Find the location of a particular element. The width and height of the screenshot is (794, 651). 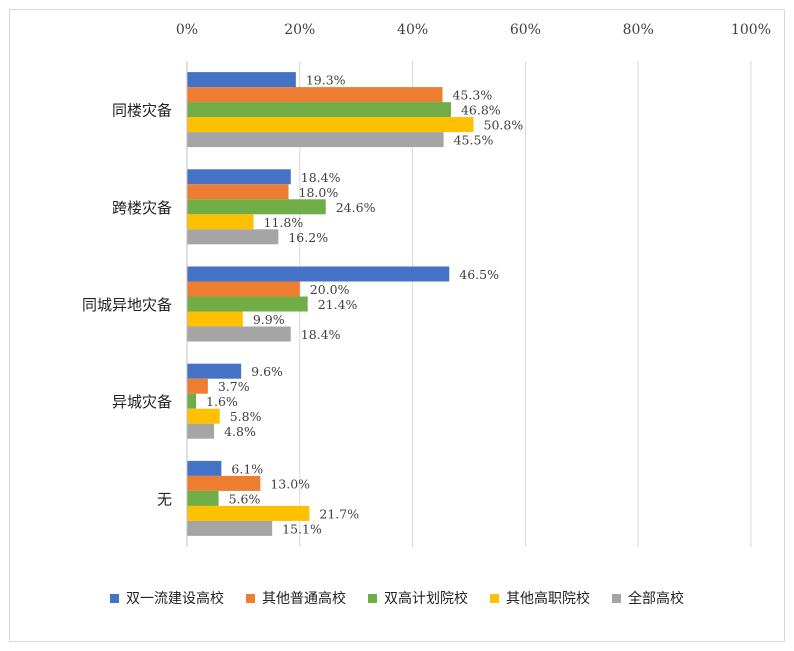

data-label: 21.7% is located at coordinates (339, 513).